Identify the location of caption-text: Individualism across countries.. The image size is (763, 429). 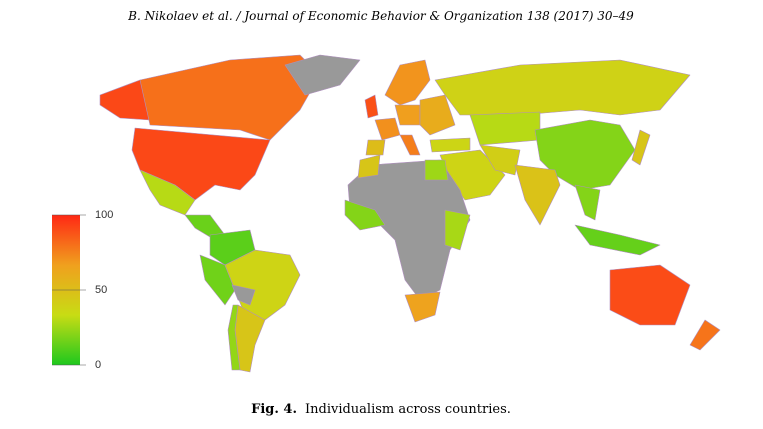
(408, 409).